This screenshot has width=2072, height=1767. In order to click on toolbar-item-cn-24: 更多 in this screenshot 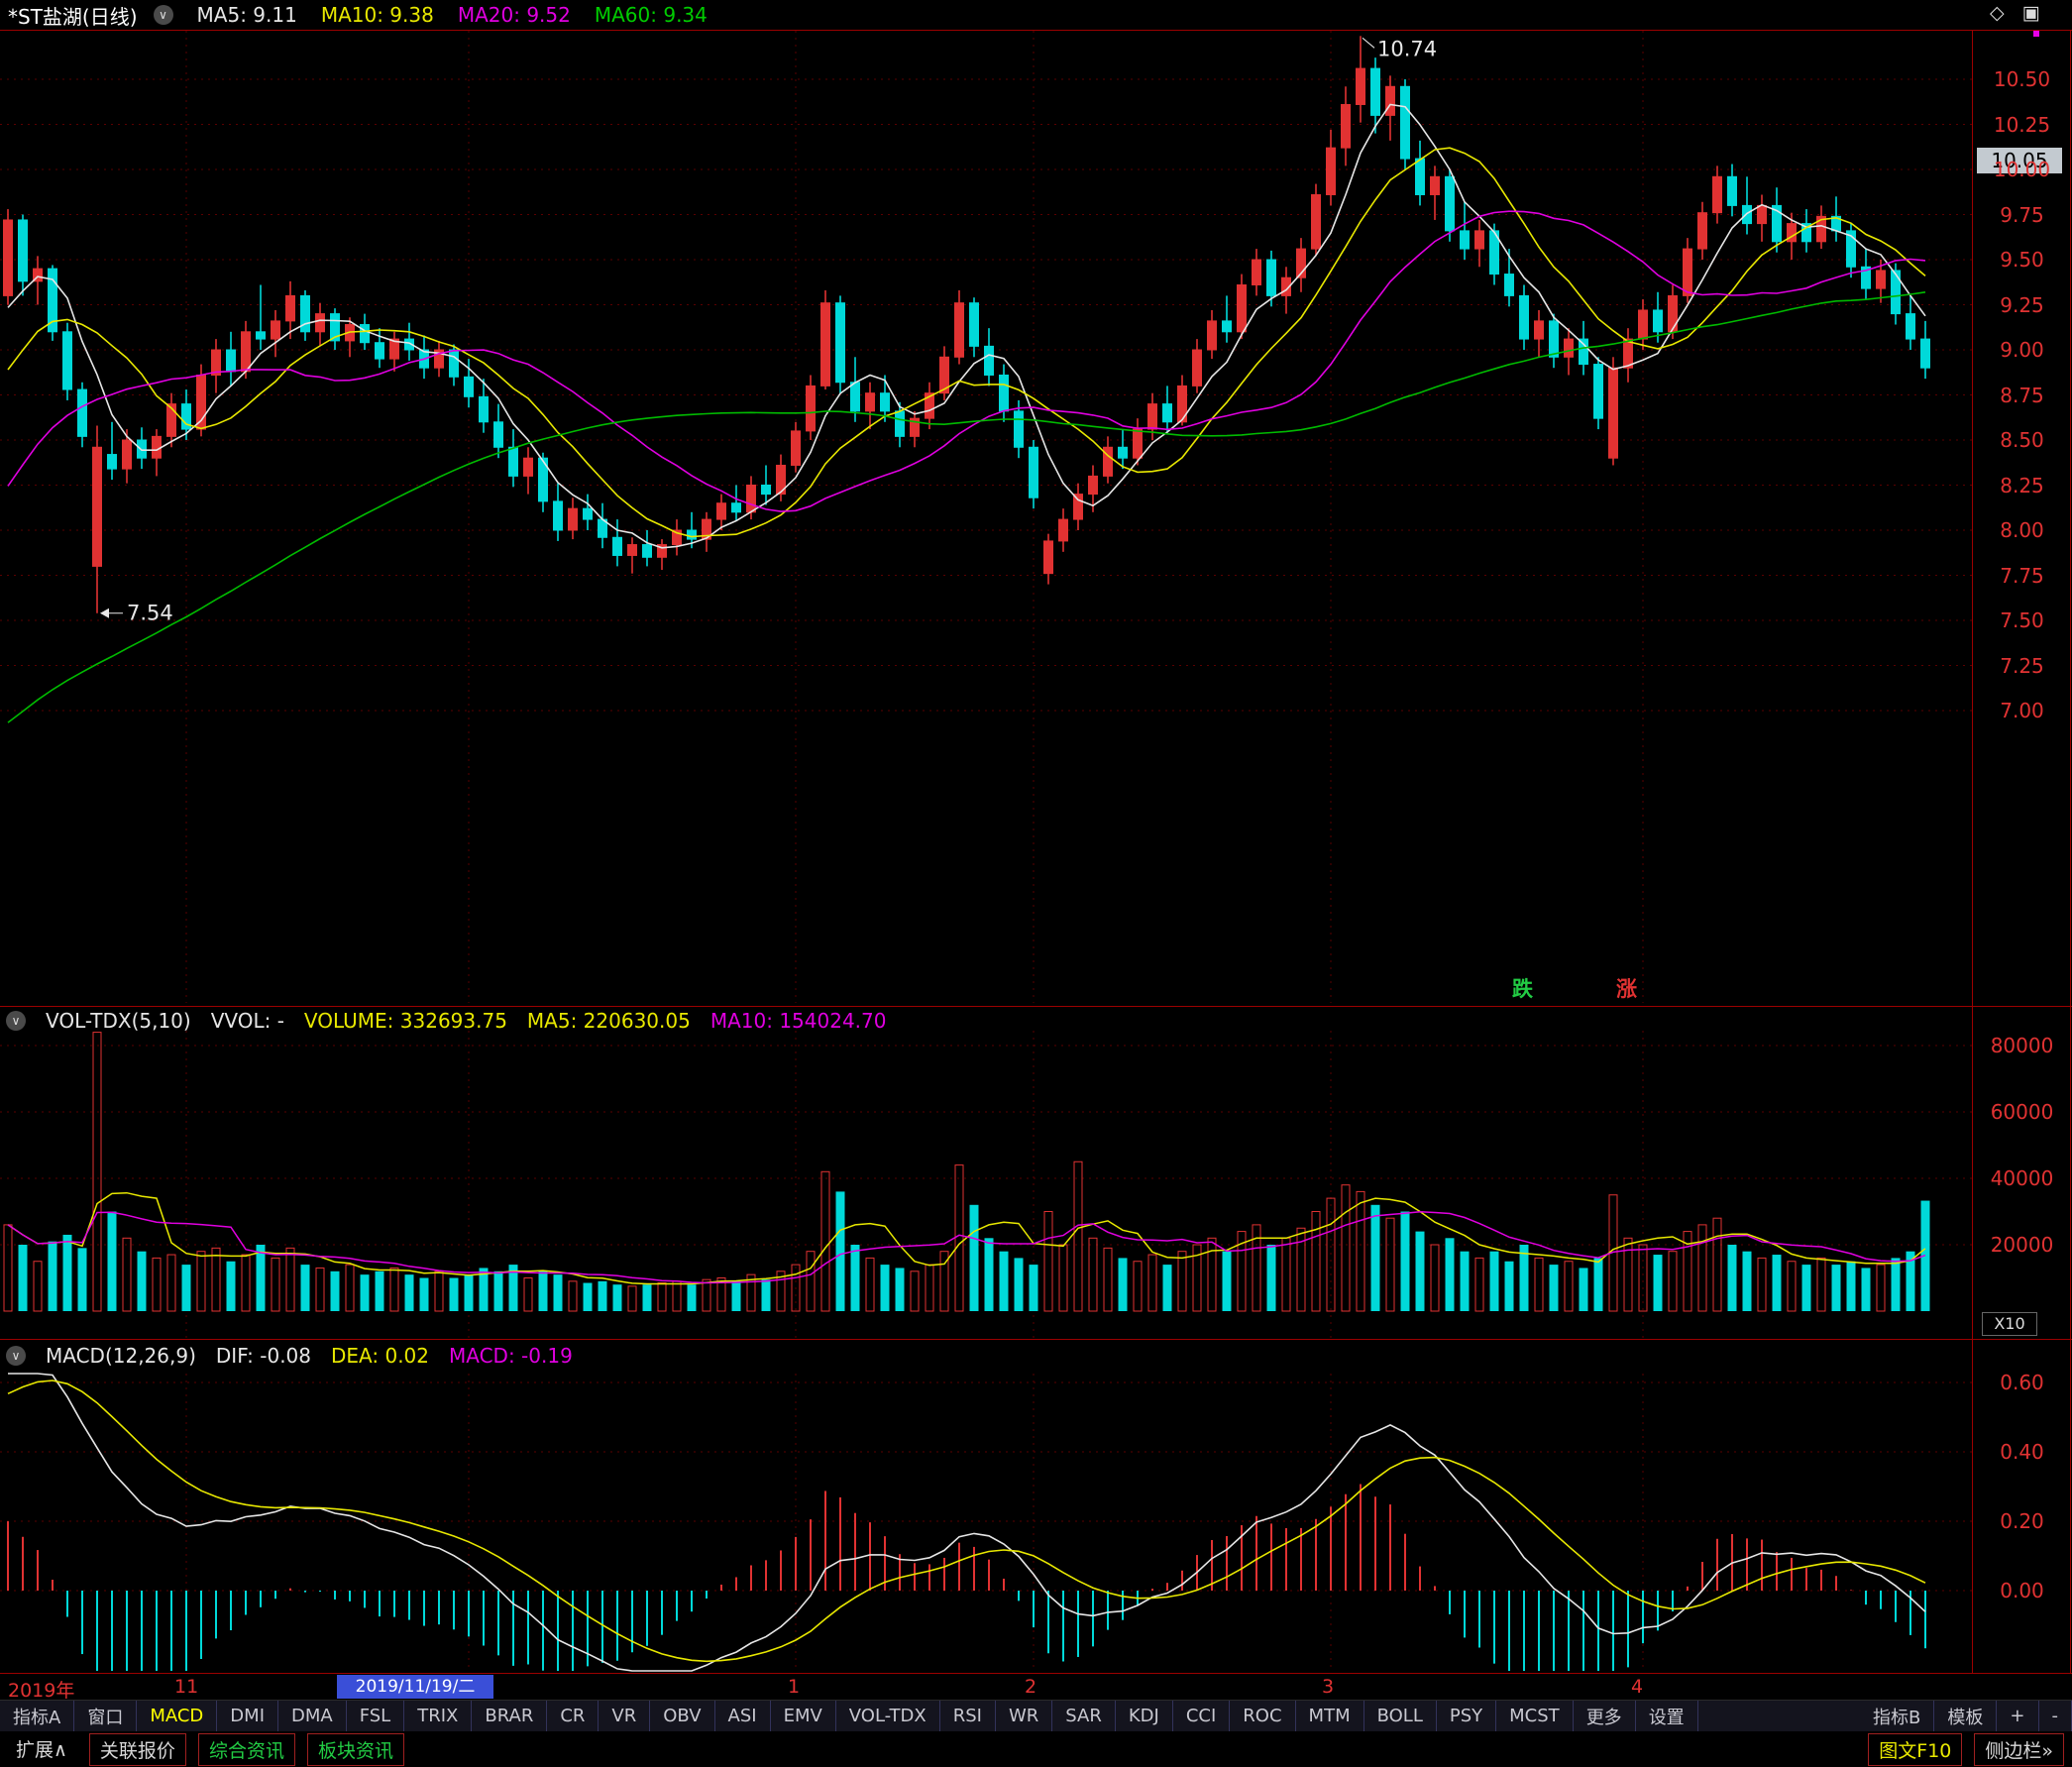, I will do `click(1605, 1716)`.